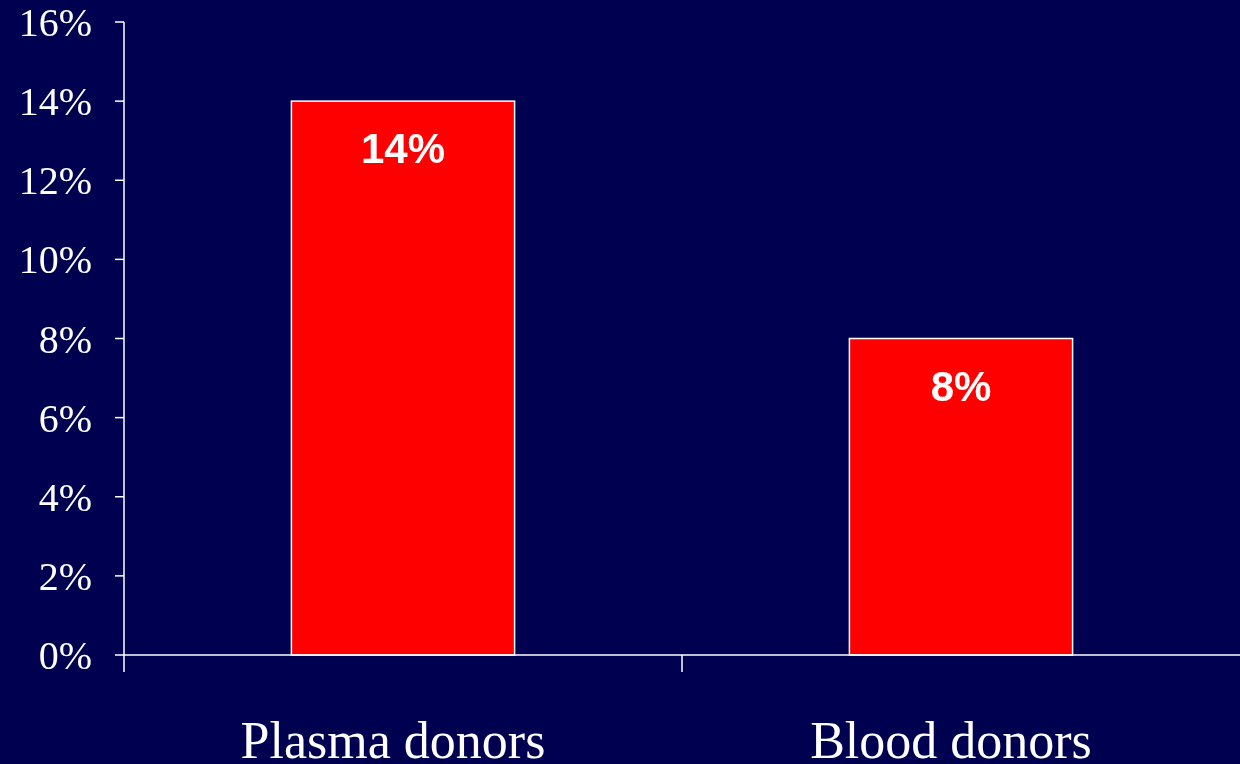 The height and width of the screenshot is (764, 1240). Describe the element at coordinates (403, 149) in the screenshot. I see `data-label: 14%` at that location.